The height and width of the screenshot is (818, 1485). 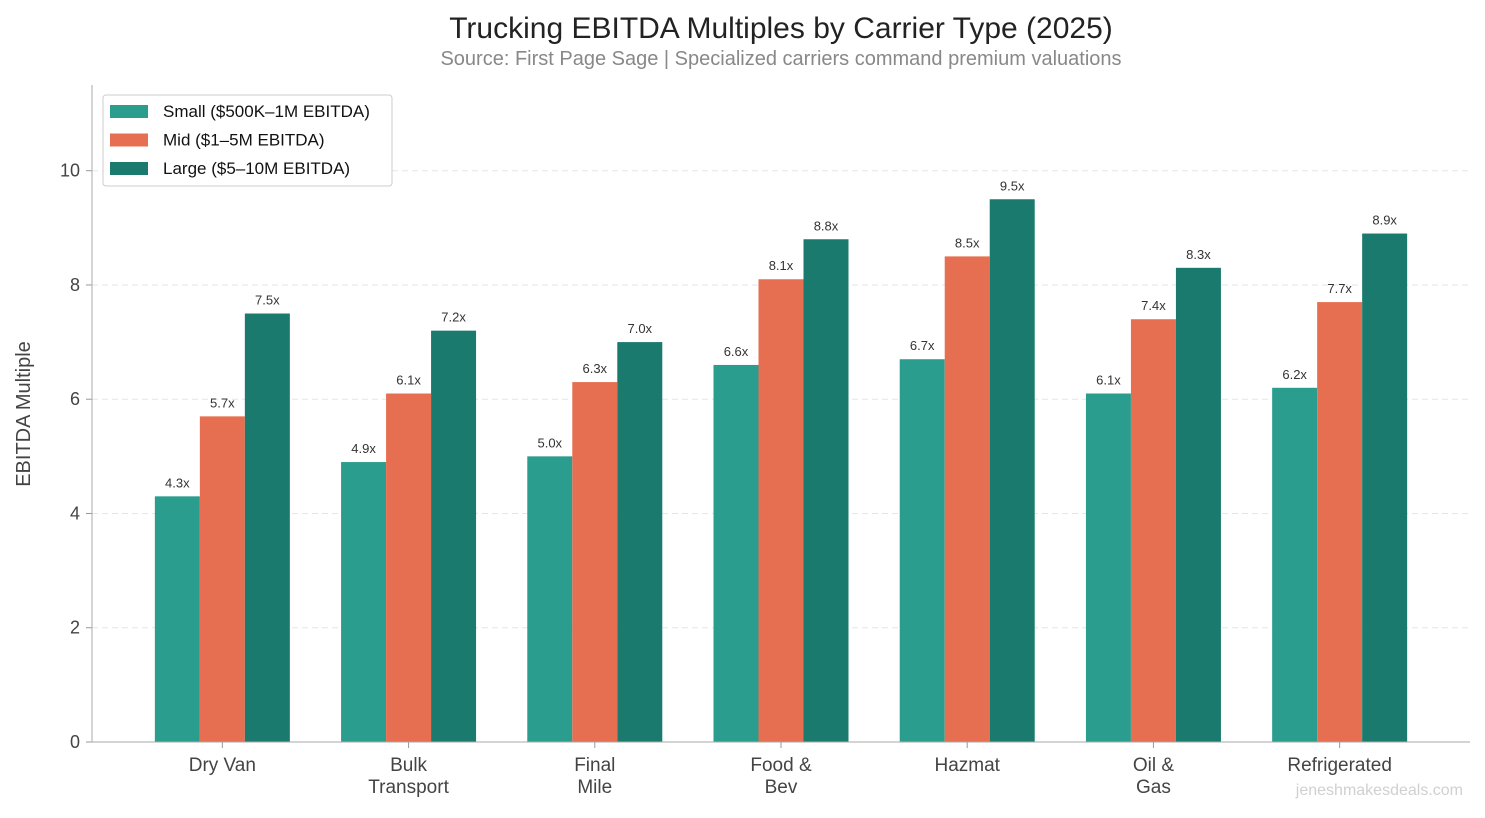 What do you see at coordinates (408, 765) in the screenshot?
I see `x-tick-label: Bulk` at bounding box center [408, 765].